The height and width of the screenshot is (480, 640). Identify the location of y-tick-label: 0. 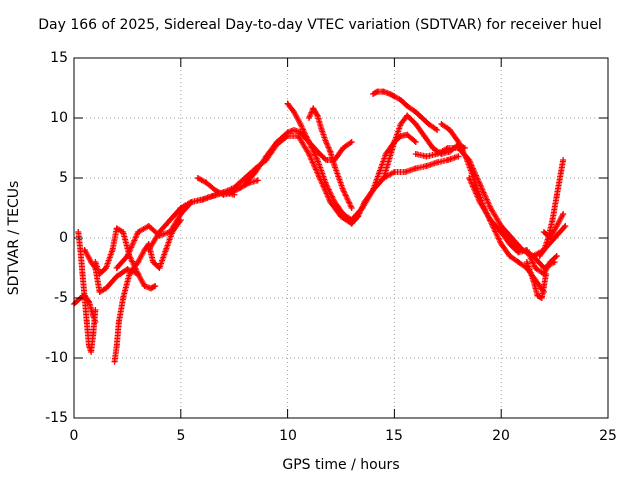
(63, 238).